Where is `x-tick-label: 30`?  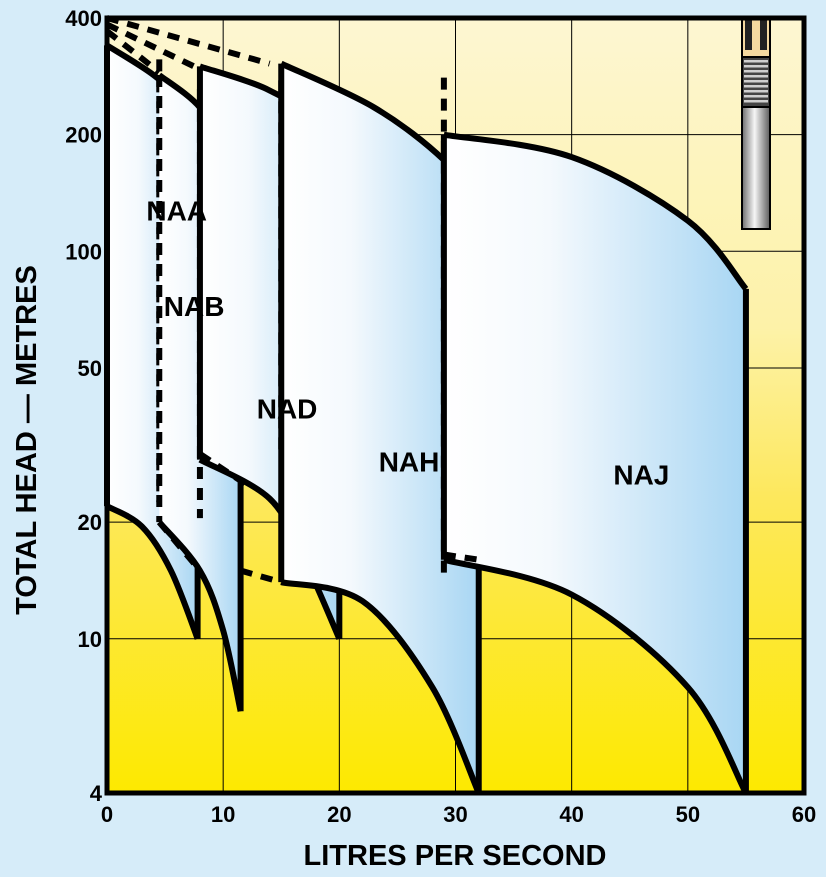
x-tick-label: 30 is located at coordinates (455, 814).